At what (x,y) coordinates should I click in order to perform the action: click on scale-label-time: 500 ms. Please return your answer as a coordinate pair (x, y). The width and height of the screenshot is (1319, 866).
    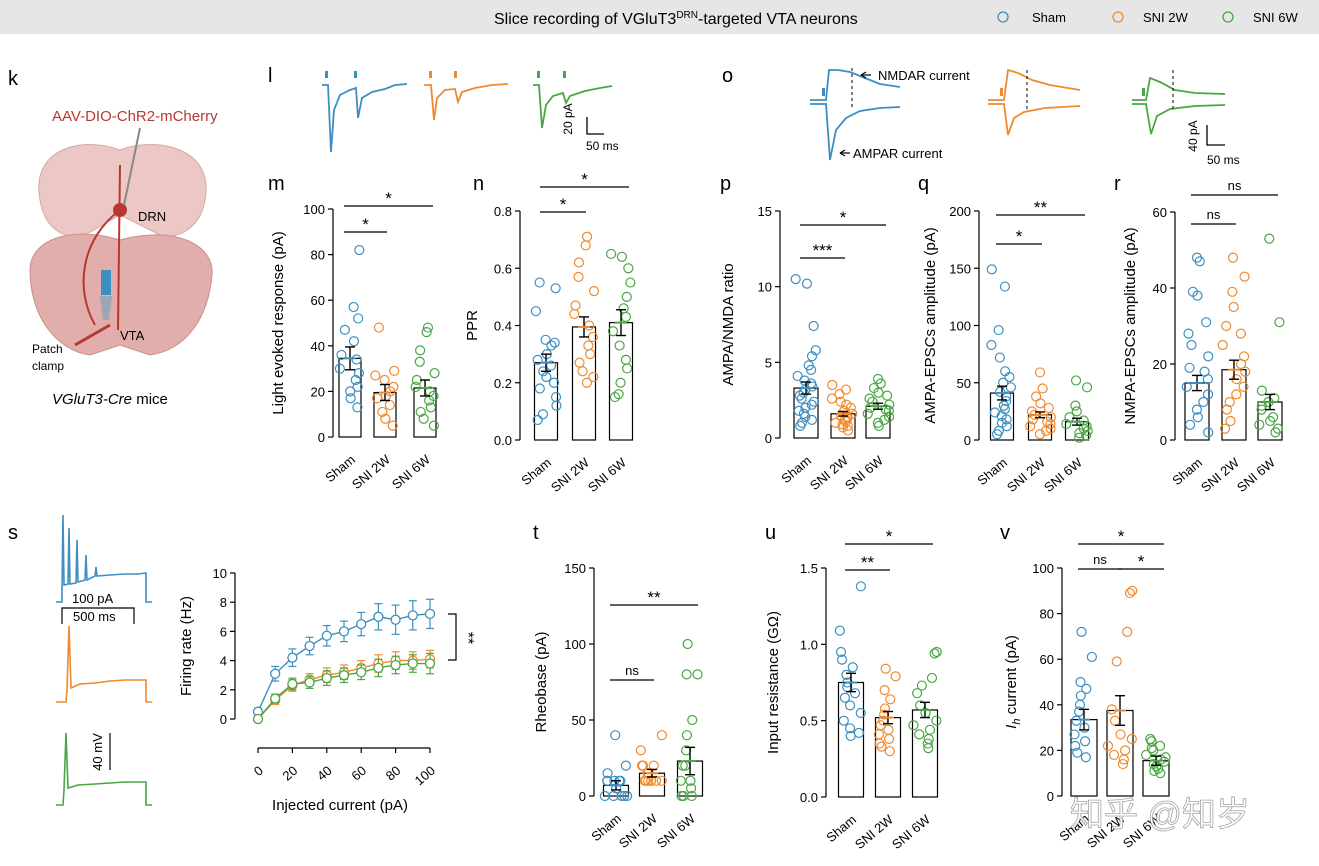
    Looking at the image, I should click on (94, 616).